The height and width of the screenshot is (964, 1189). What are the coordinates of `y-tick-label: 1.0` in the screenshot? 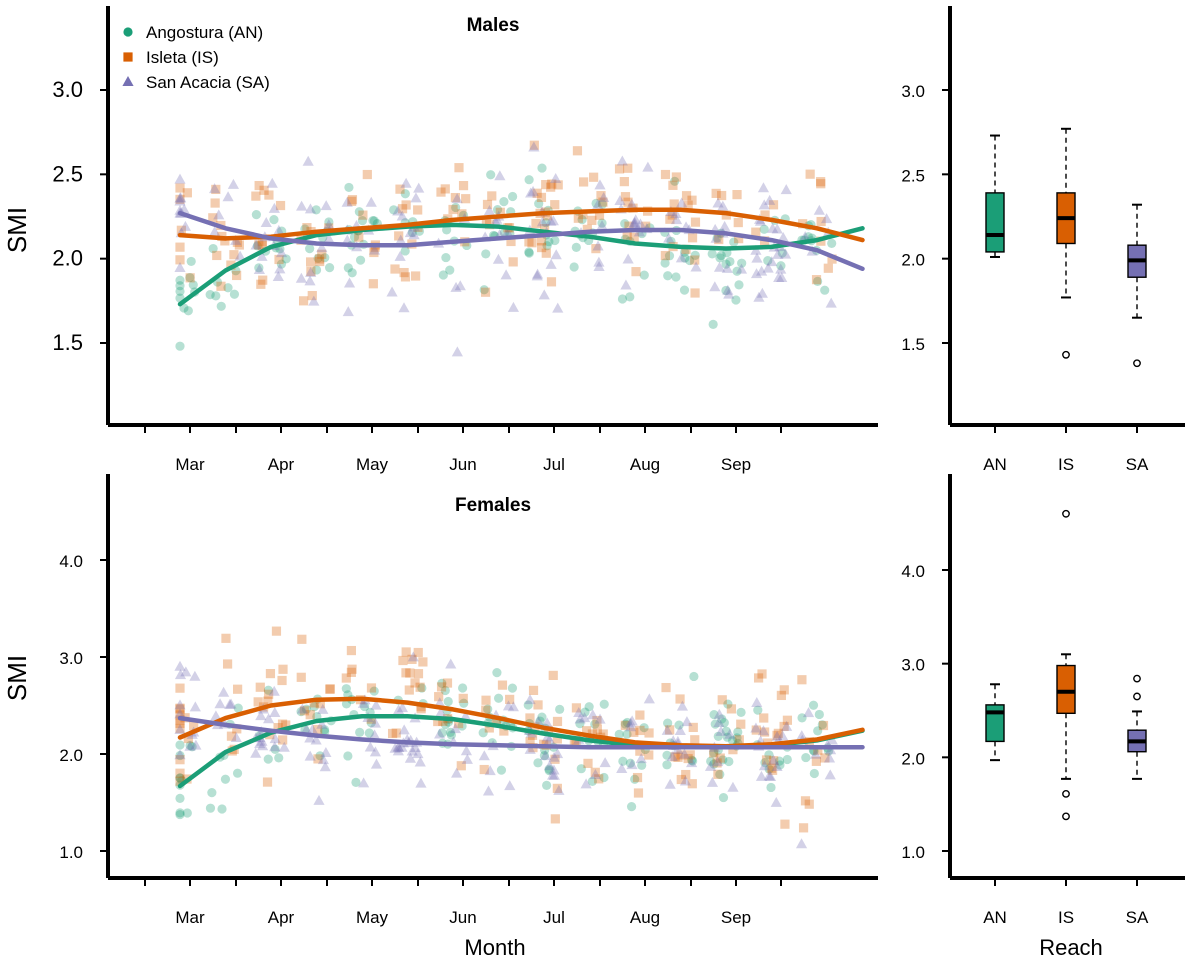 It's located at (71, 852).